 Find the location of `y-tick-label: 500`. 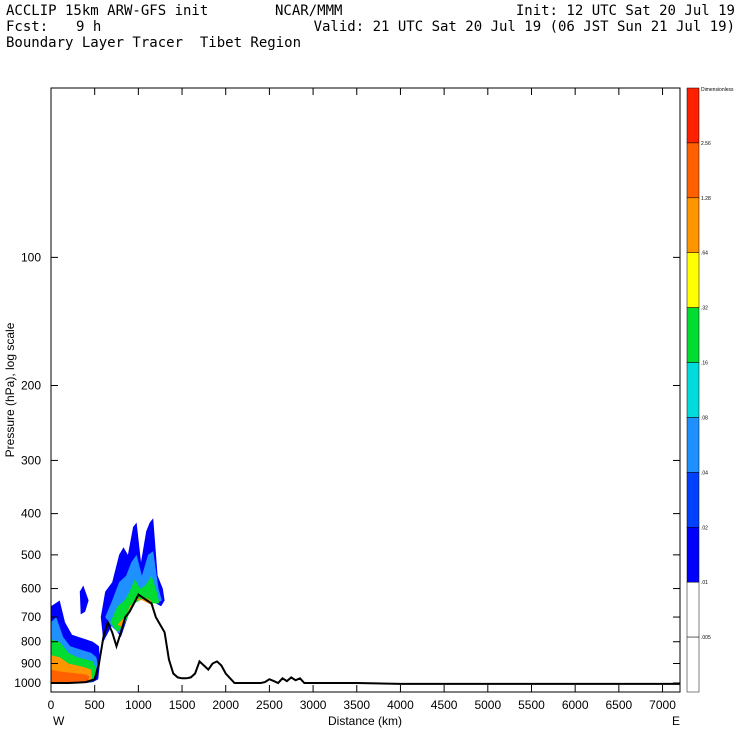

y-tick-label: 500 is located at coordinates (31, 555).